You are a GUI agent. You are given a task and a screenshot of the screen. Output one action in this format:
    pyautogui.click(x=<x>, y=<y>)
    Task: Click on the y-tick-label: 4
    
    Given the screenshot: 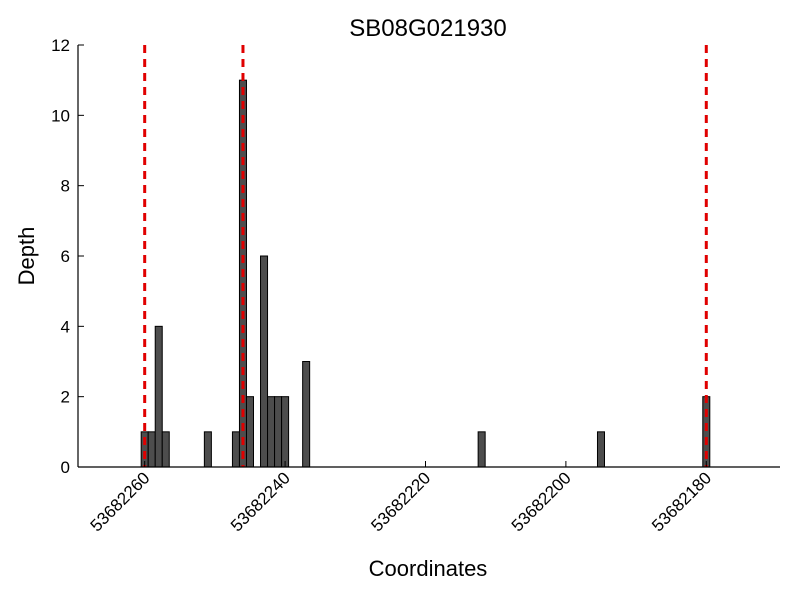 What is the action you would take?
    pyautogui.click(x=65, y=326)
    